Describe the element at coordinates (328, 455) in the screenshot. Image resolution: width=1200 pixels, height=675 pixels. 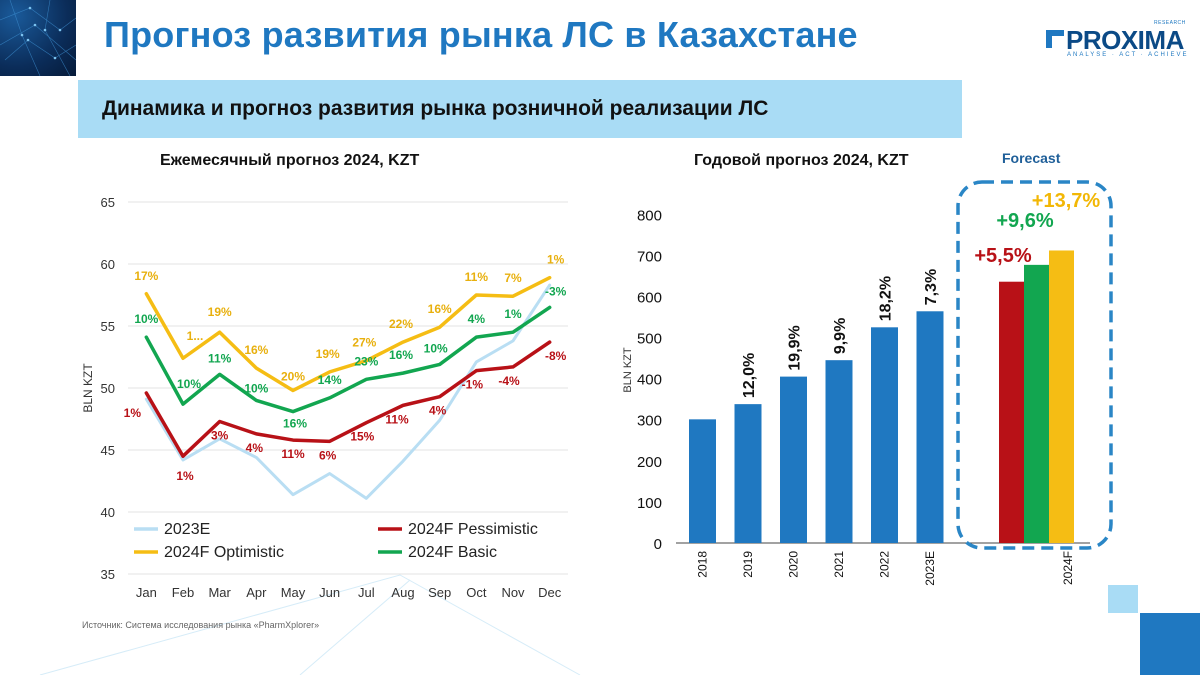
I see `data-label: 6%` at that location.